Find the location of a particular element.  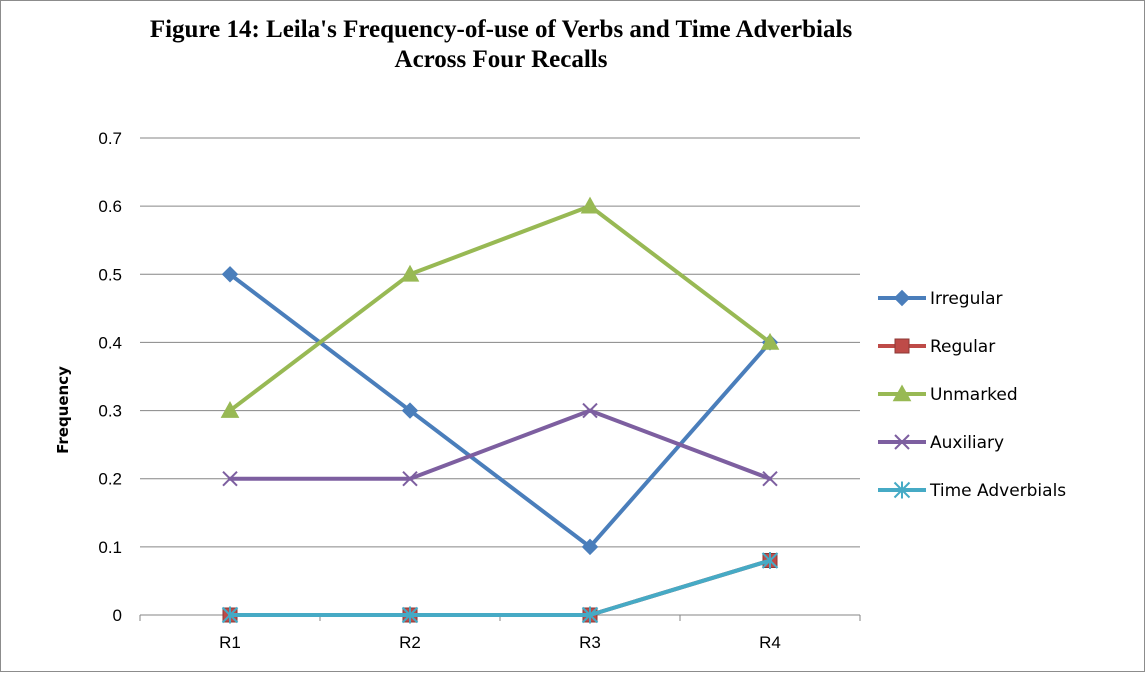

series-time-adverbials is located at coordinates (500, 587).